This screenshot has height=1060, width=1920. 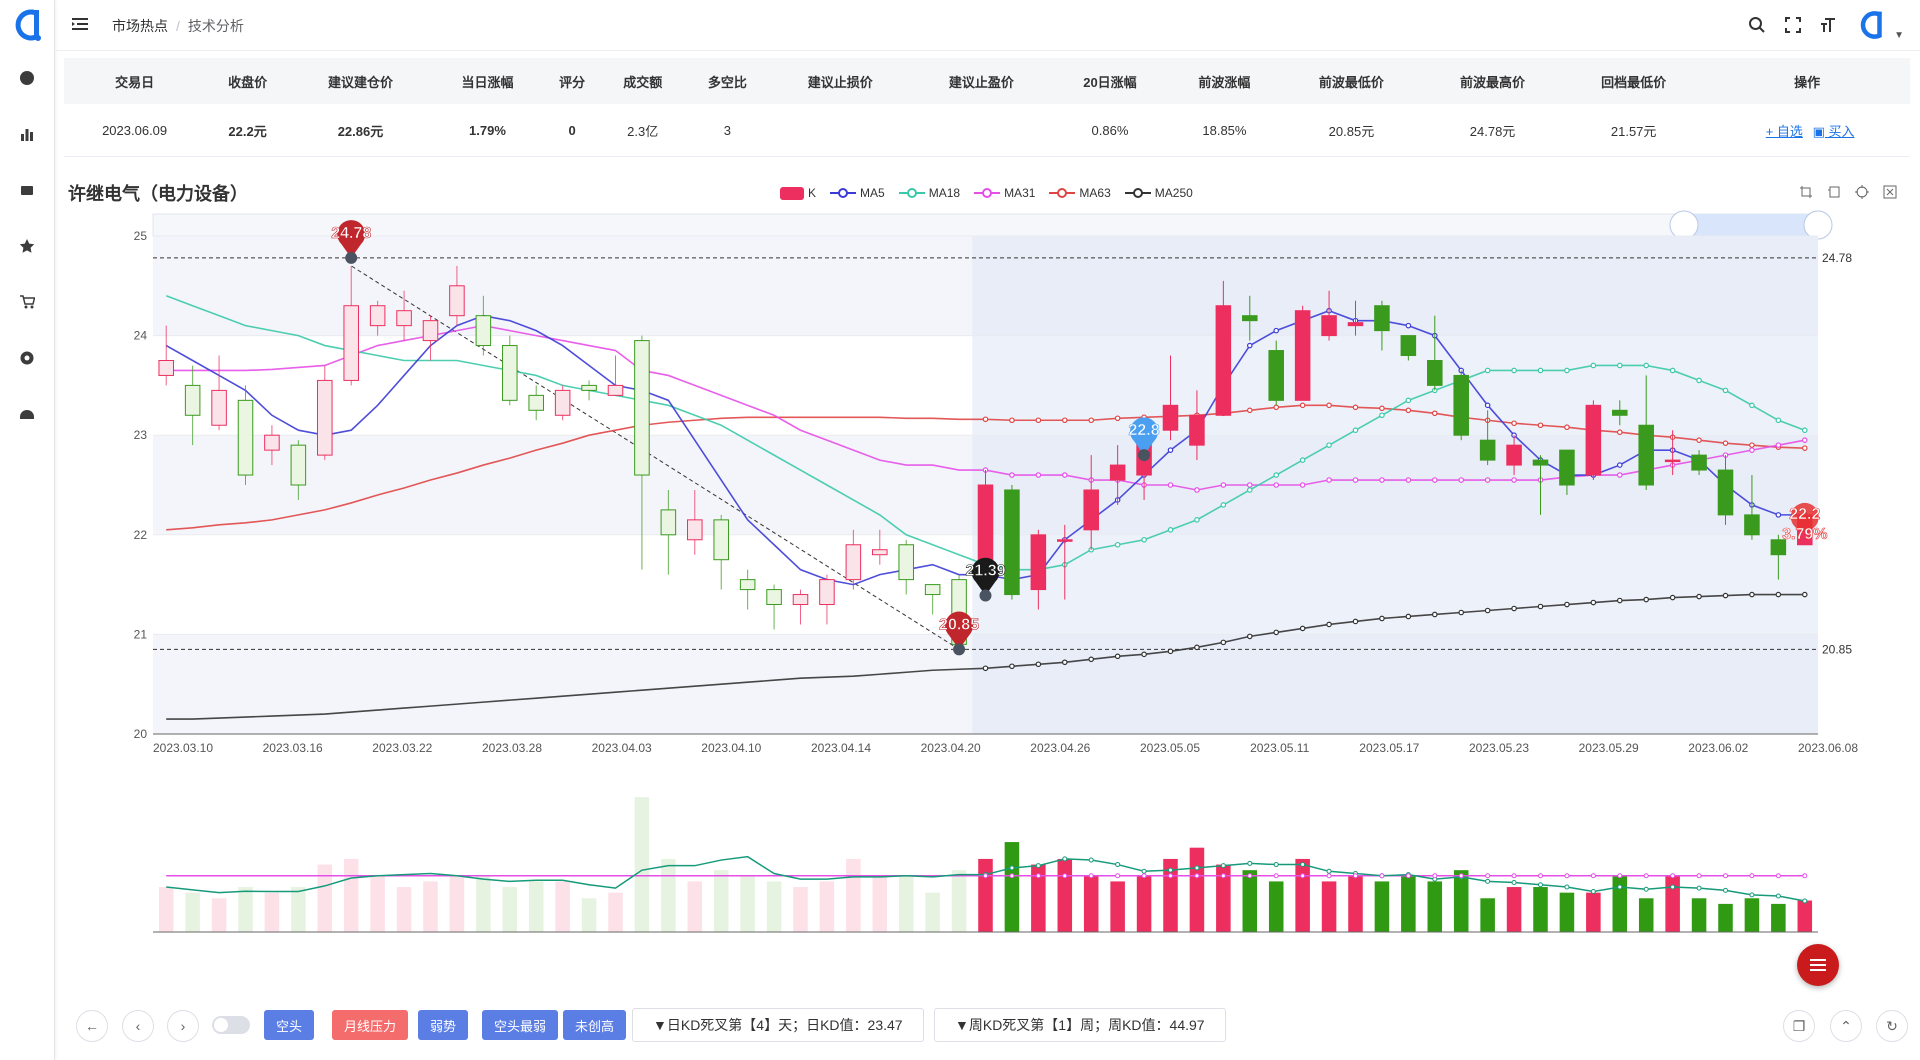 I want to click on y-tick-label: 25, so click(x=141, y=236).